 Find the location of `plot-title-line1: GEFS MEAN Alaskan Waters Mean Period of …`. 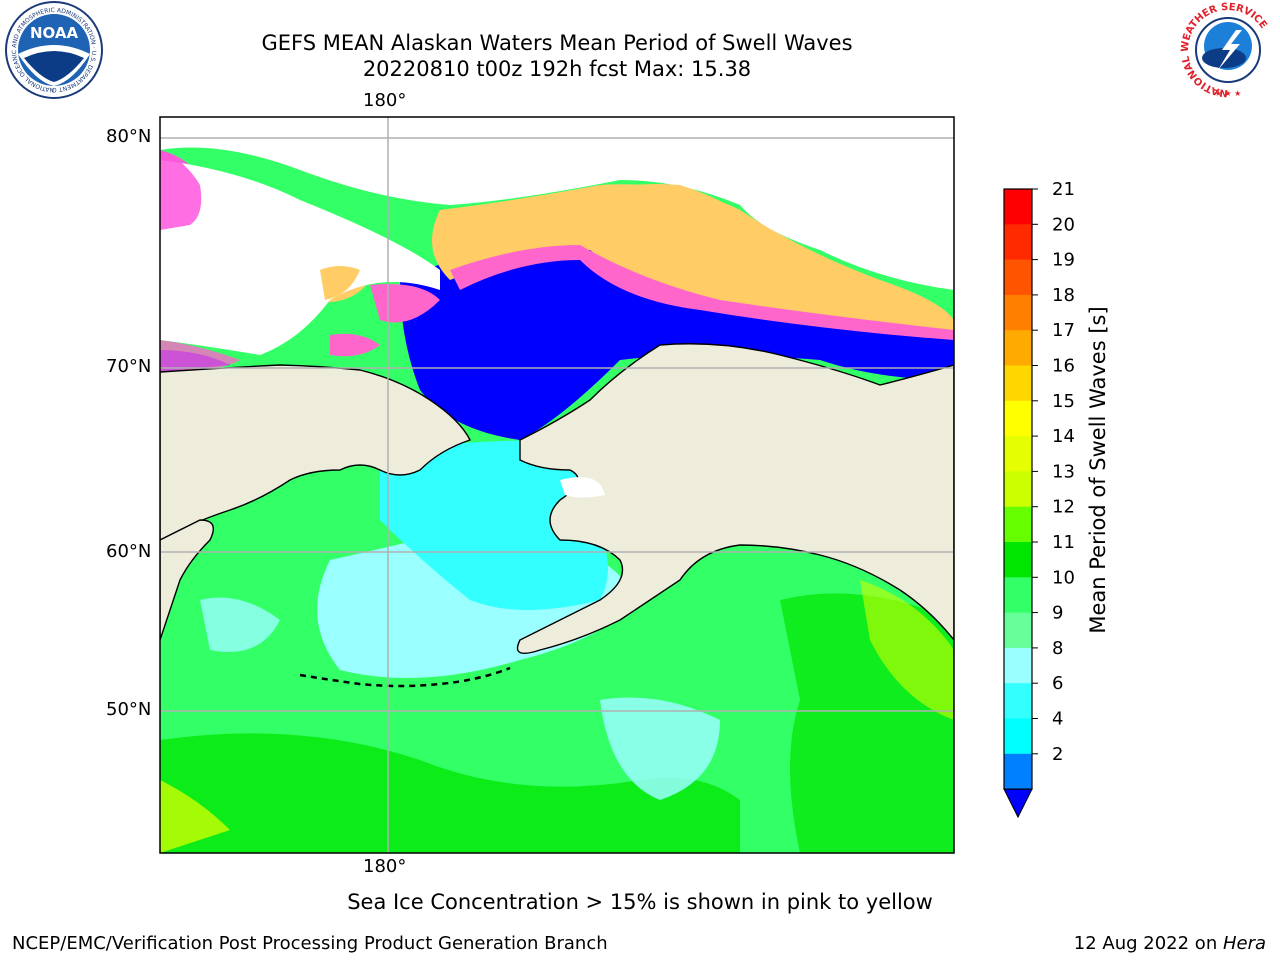

plot-title-line1: GEFS MEAN Alaskan Waters Mean Period of … is located at coordinates (557, 43).